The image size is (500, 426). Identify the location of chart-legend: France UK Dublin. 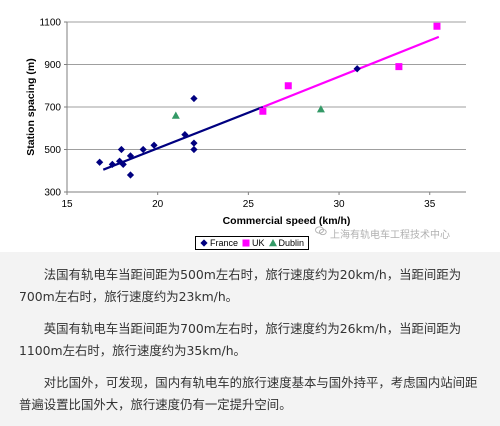
(252, 243).